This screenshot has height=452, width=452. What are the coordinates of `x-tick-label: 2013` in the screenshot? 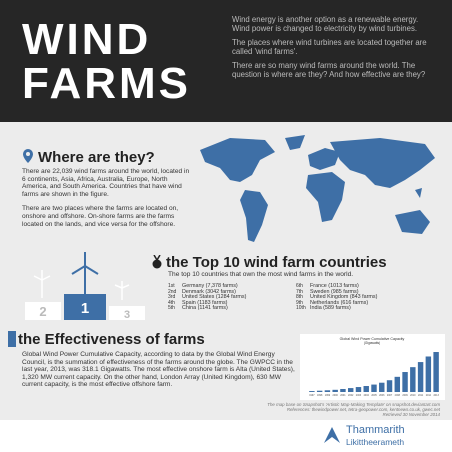 It's located at (436, 395).